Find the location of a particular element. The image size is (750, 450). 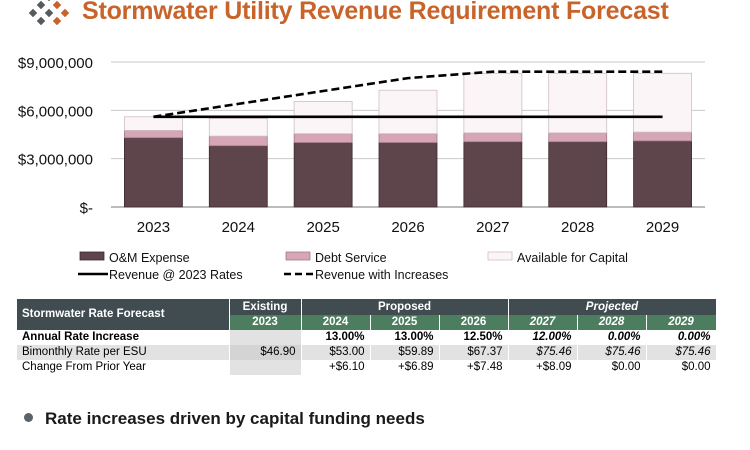

legend-label: Revenue with Increases is located at coordinates (381, 275).